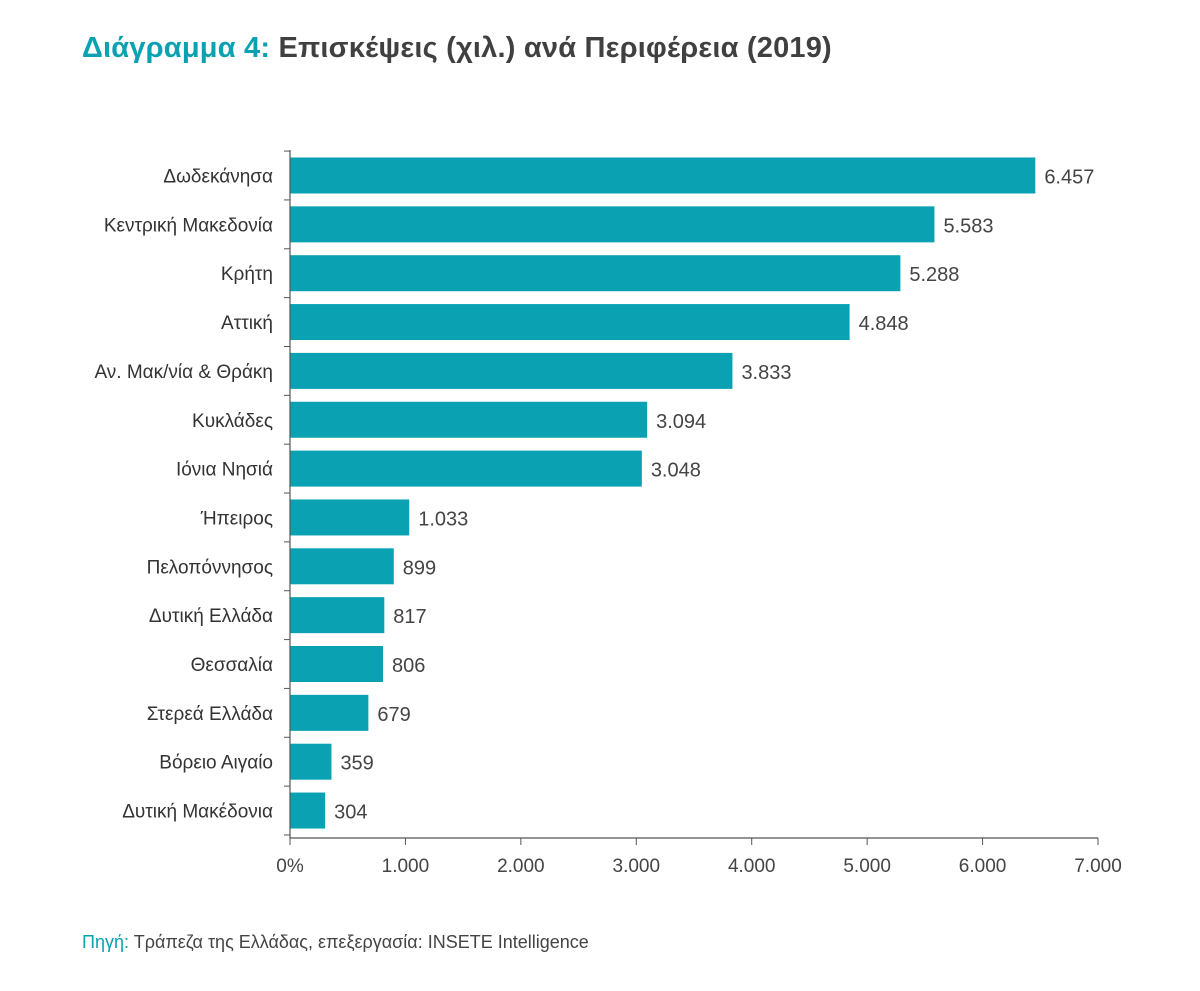 This screenshot has height=991, width=1200. What do you see at coordinates (406, 866) in the screenshot?
I see `x-tick-label-1: 1.000` at bounding box center [406, 866].